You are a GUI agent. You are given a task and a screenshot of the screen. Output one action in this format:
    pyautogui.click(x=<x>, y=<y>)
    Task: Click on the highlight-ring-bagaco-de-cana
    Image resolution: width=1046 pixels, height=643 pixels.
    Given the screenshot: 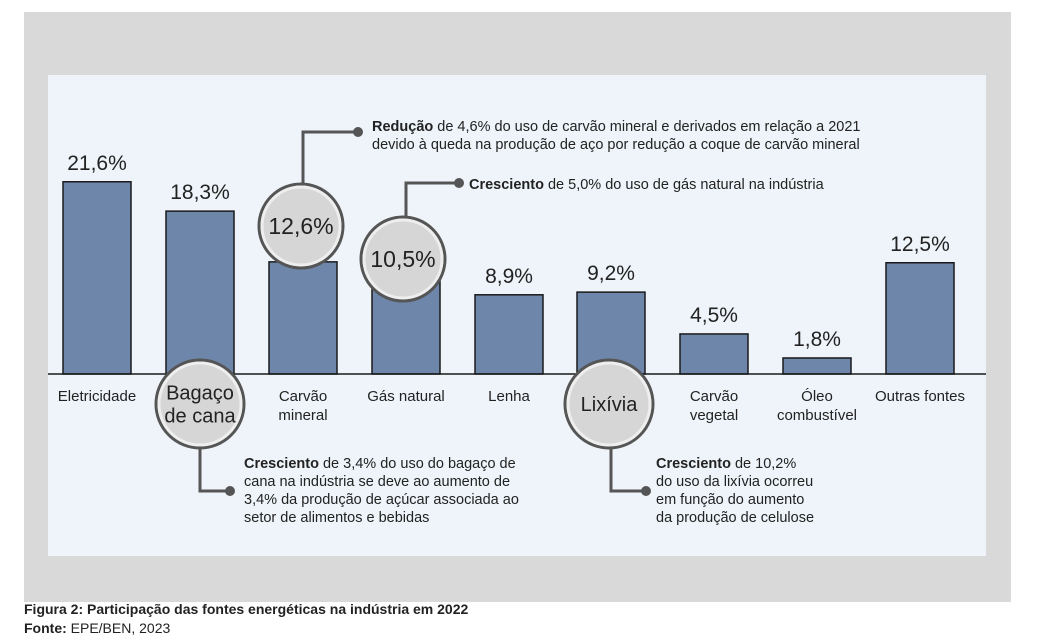 What is the action you would take?
    pyautogui.click(x=200, y=404)
    